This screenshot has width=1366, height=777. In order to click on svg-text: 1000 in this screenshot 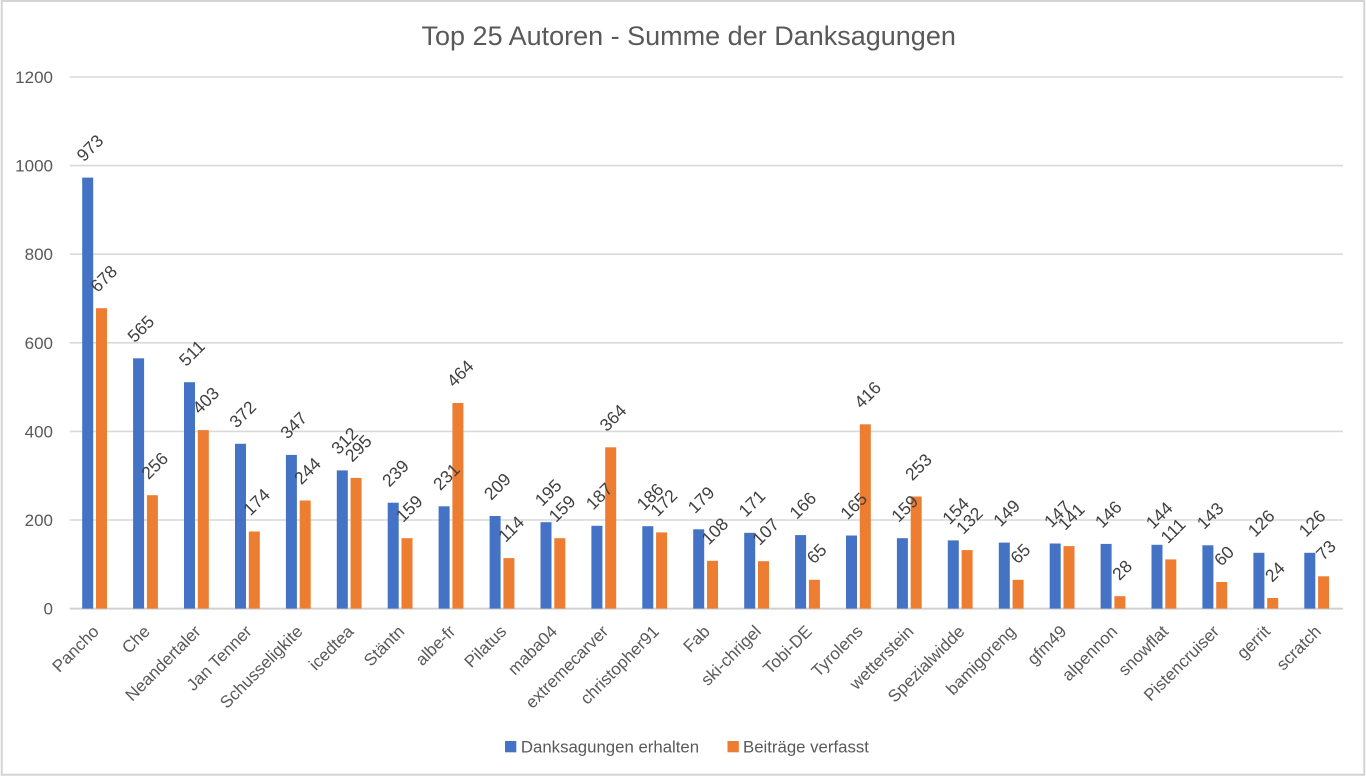, I will do `click(34, 166)`.